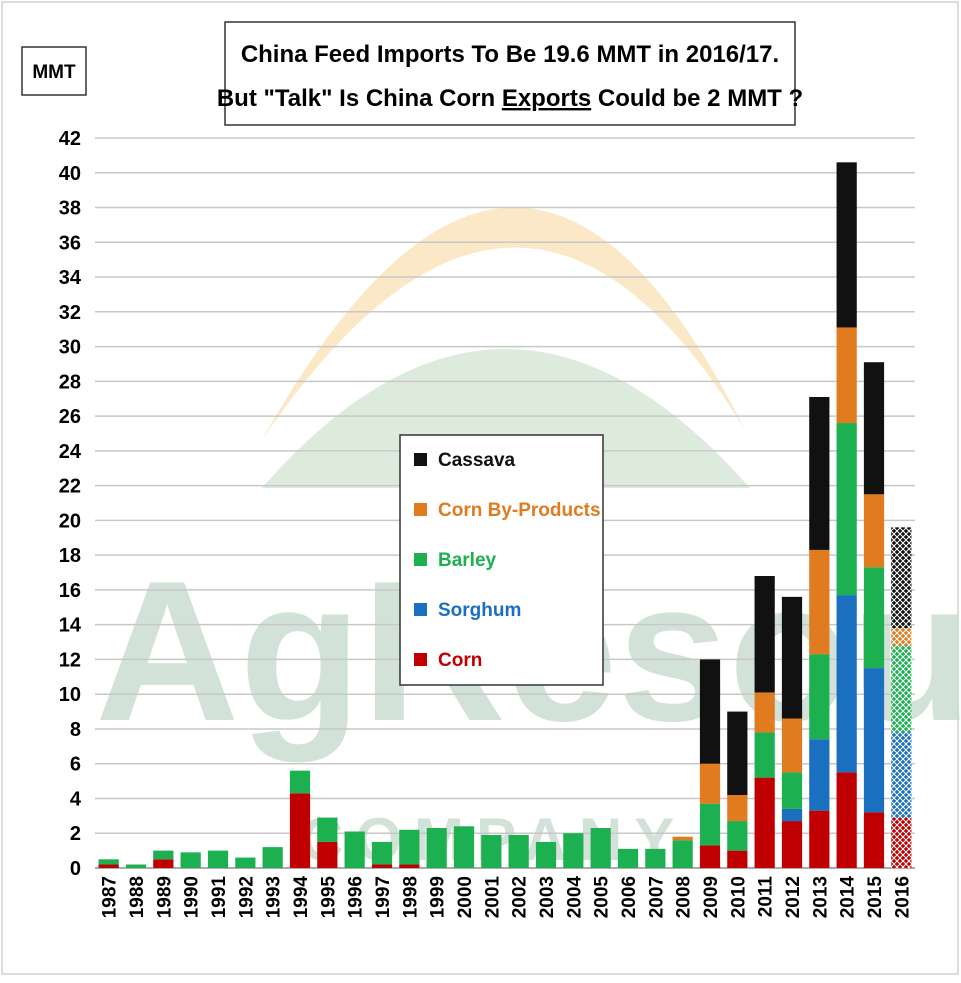  Describe the element at coordinates (70, 626) in the screenshot. I see `y-tick-label: 14` at that location.